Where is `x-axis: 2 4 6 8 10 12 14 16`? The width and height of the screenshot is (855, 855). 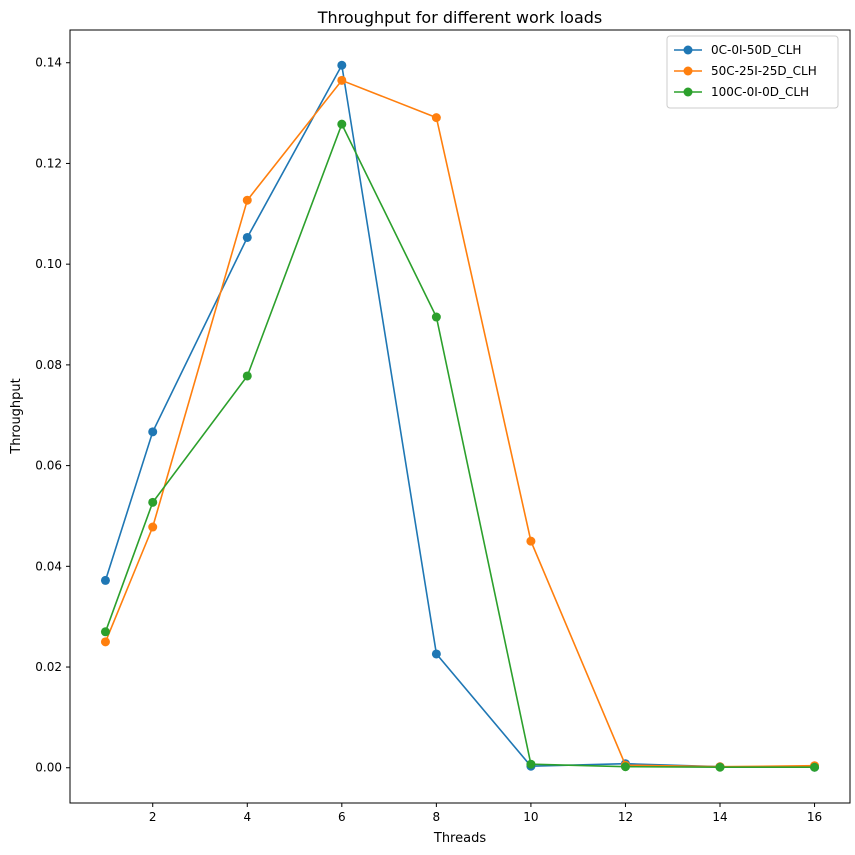 x-axis: 2 4 6 8 10 12 14 16 is located at coordinates (485, 813).